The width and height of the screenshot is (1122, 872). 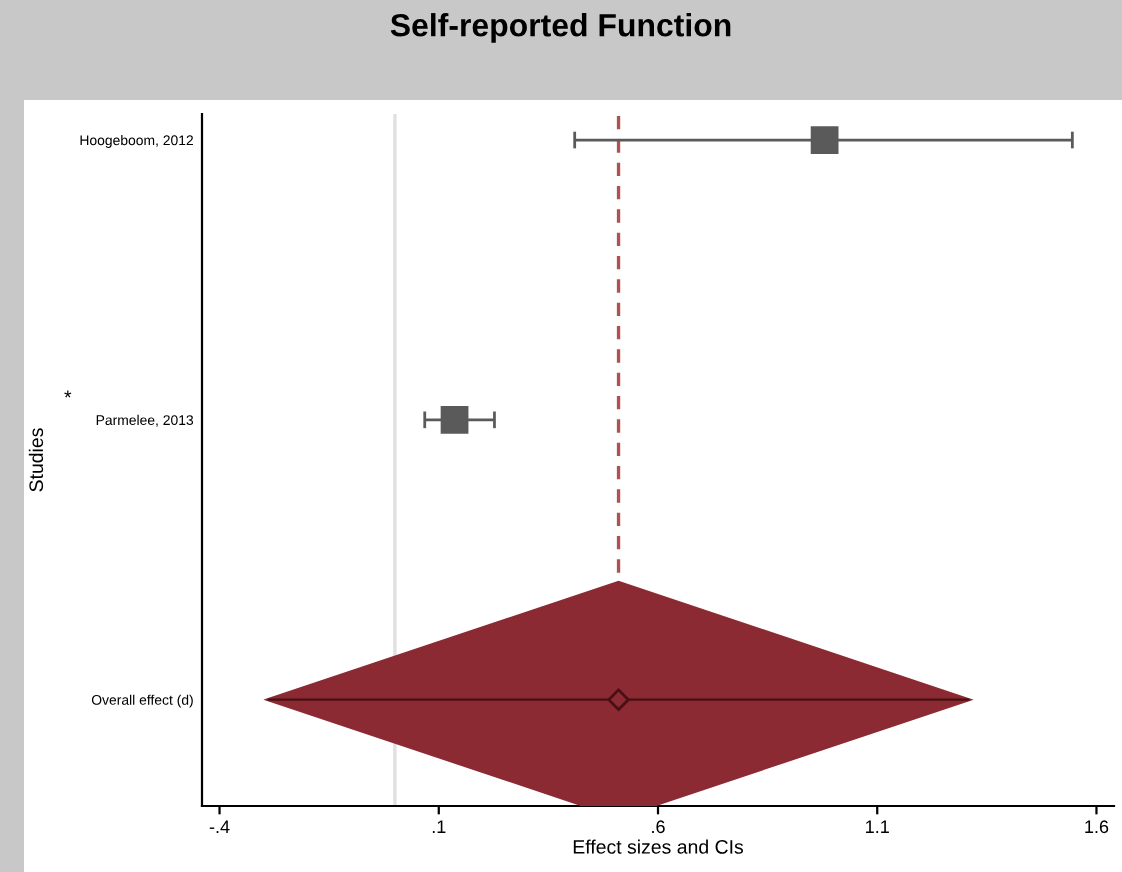 What do you see at coordinates (1097, 827) in the screenshot?
I see `x-tick-label: 1.6` at bounding box center [1097, 827].